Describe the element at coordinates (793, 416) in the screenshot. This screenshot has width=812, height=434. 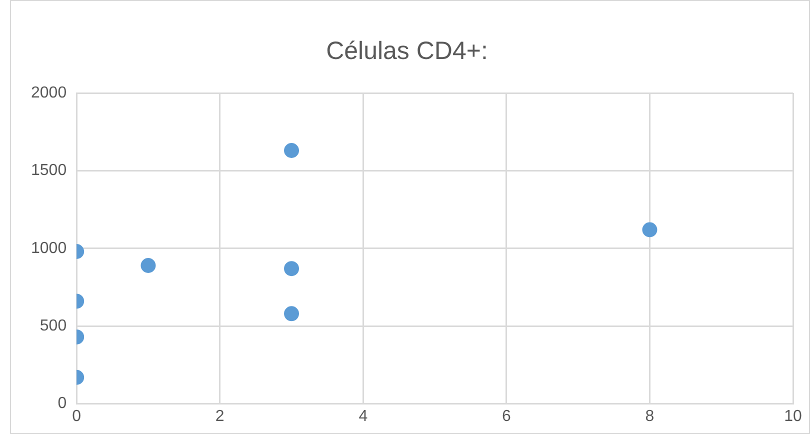
I see `x-tick-label: 10` at that location.